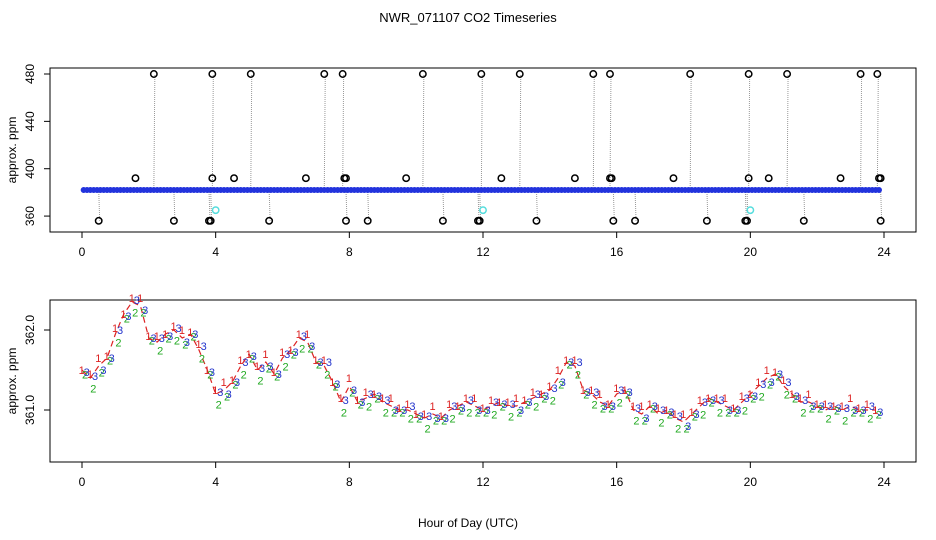  I want to click on top-x-tick-label: 20, so click(751, 252).